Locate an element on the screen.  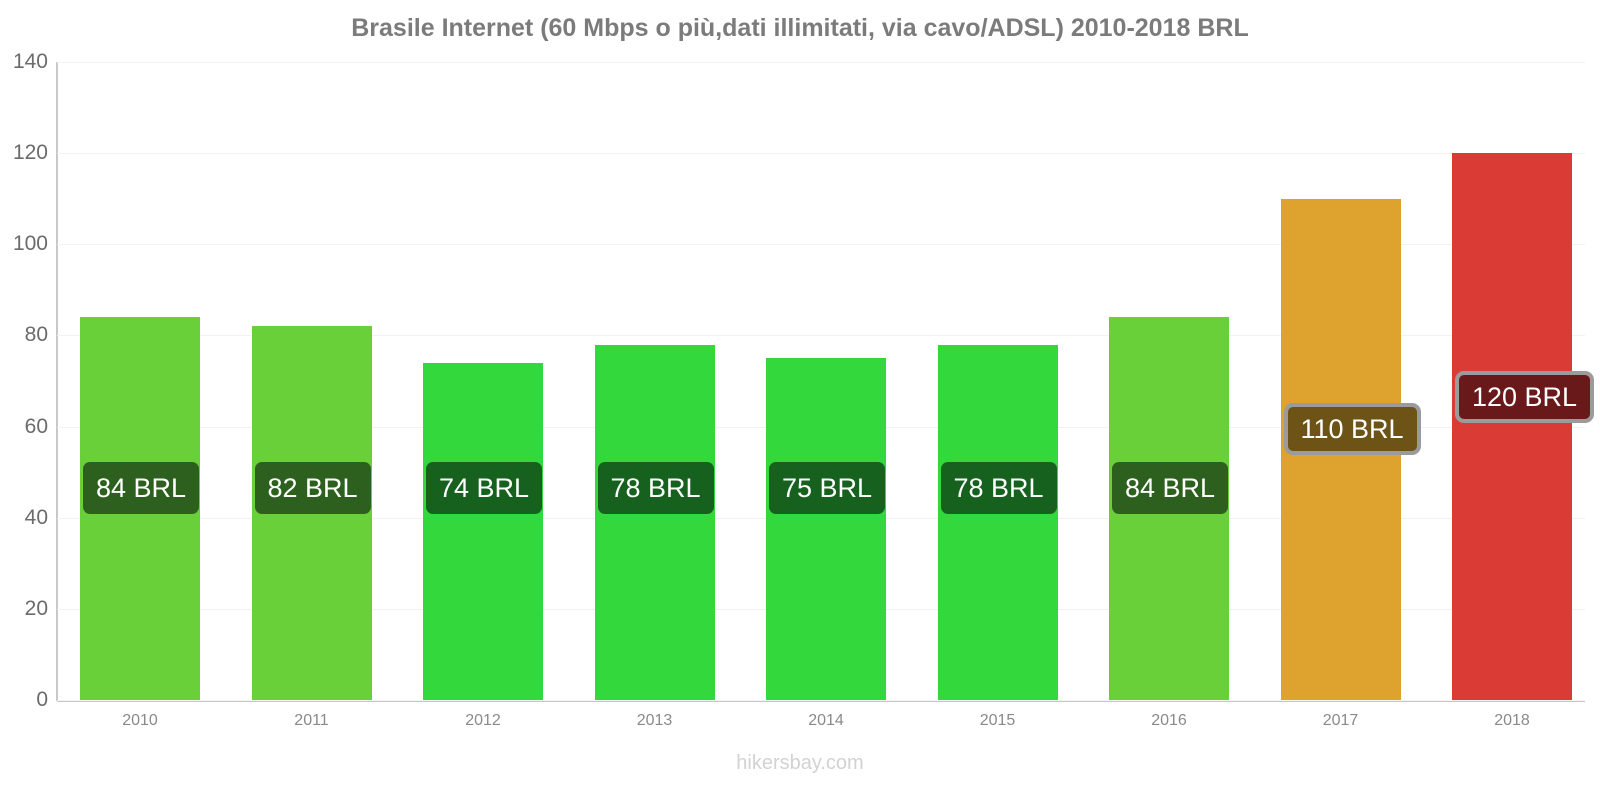
y-axis-tick-label: 60 is located at coordinates (36, 426).